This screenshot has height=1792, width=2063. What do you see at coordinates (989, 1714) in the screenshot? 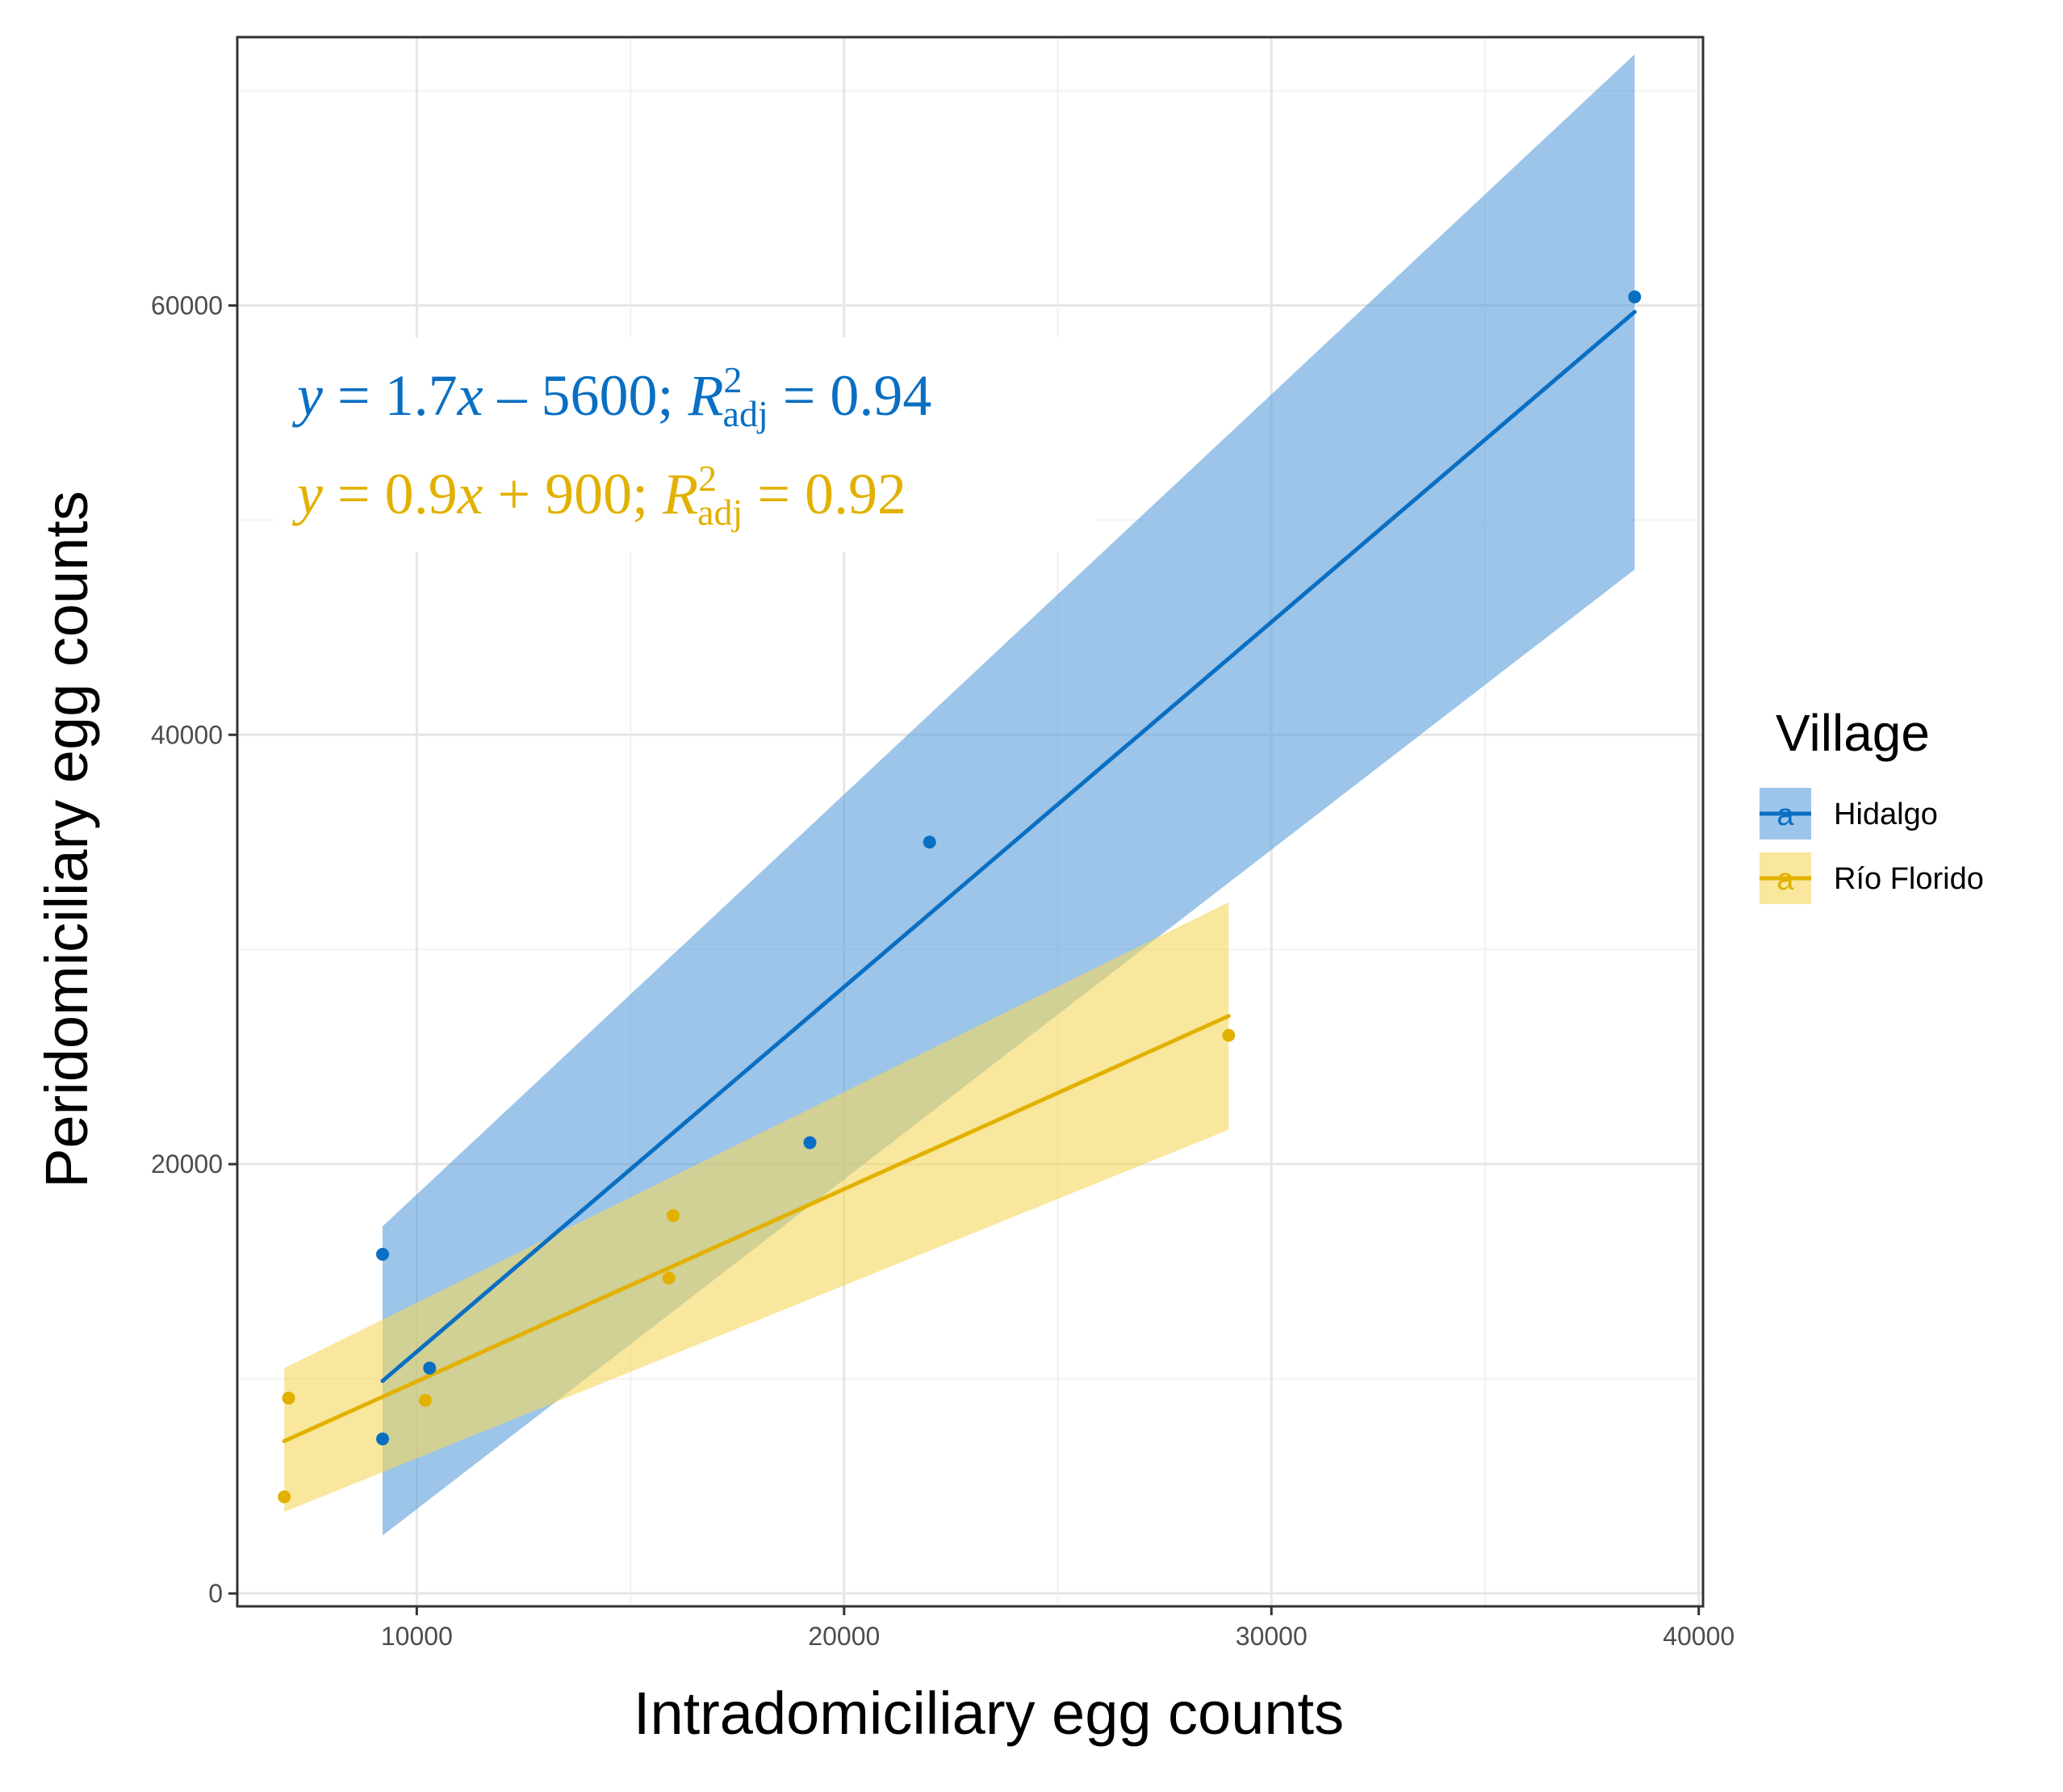
I see `x-axis-title: Intradomiciliary egg counts` at bounding box center [989, 1714].